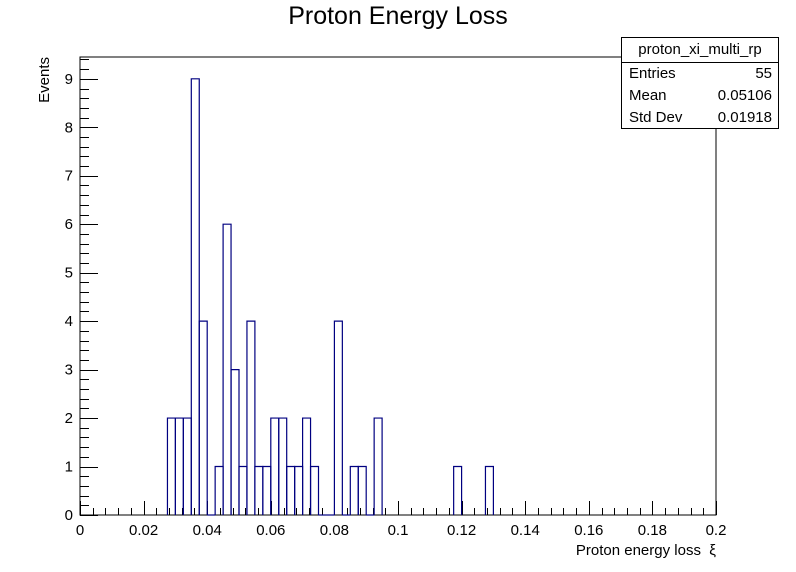  I want to click on y-tick-label: 0, so click(69, 515).